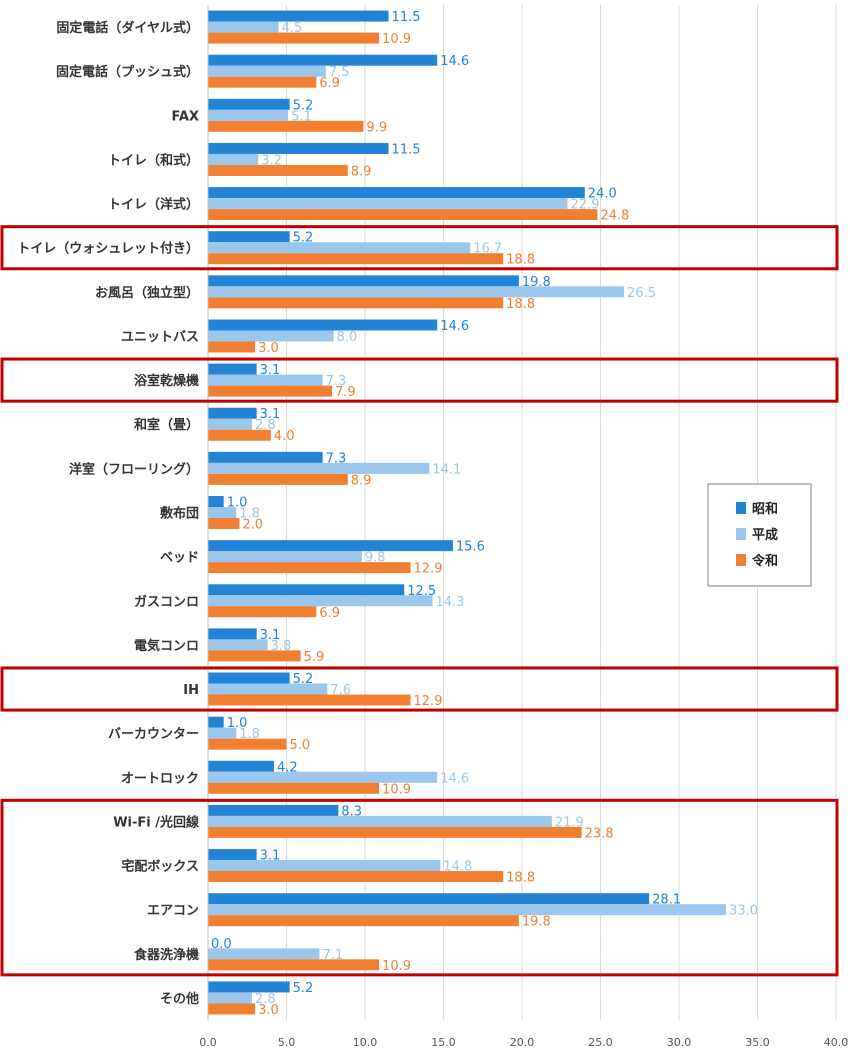  What do you see at coordinates (743, 911) in the screenshot?
I see `value-label: 33.0` at bounding box center [743, 911].